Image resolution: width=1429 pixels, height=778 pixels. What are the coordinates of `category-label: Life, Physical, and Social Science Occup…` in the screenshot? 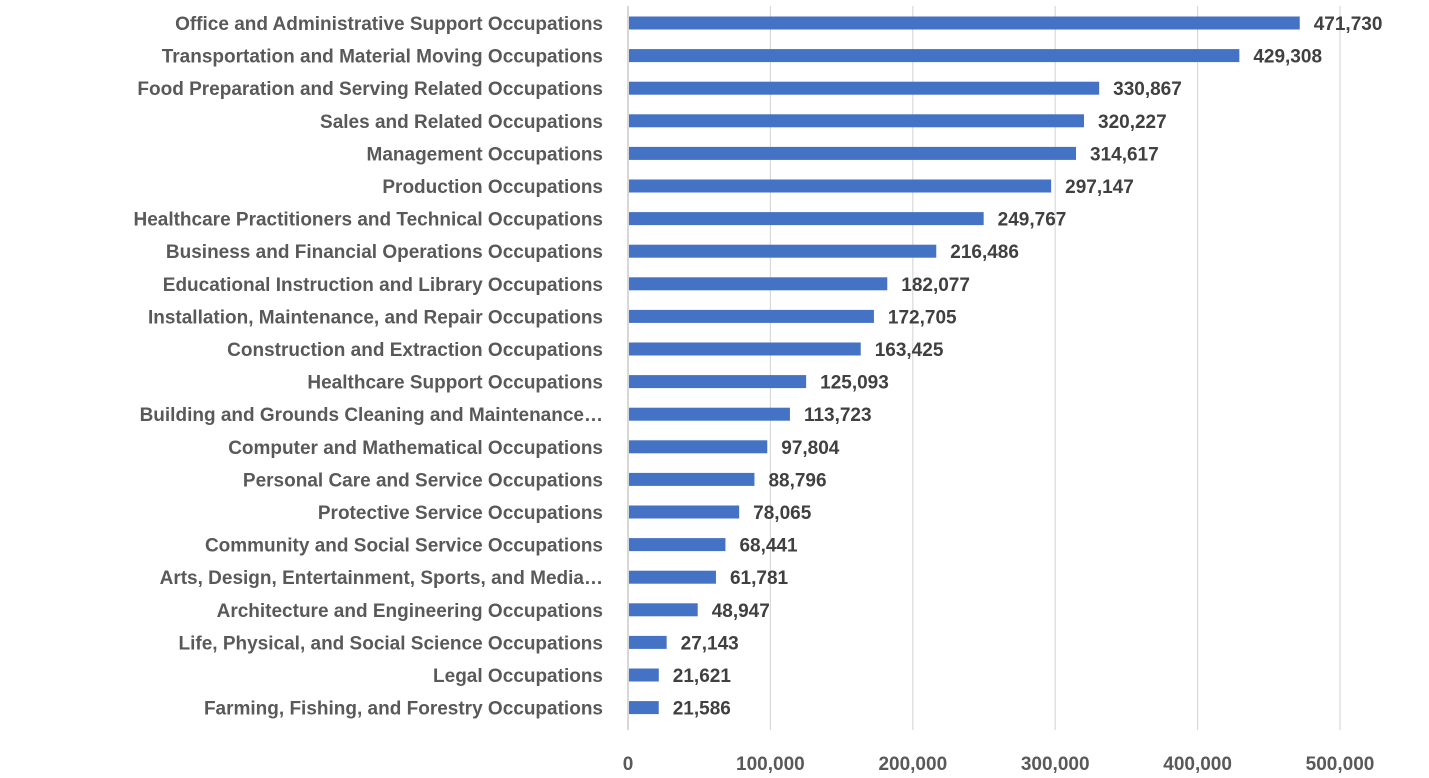 It's located at (391, 643).